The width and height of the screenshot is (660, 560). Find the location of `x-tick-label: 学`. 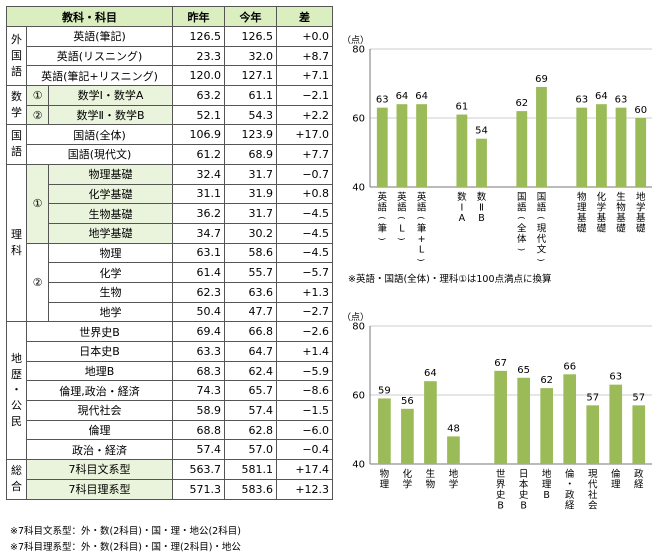

x-tick-label: 学 is located at coordinates (641, 208).